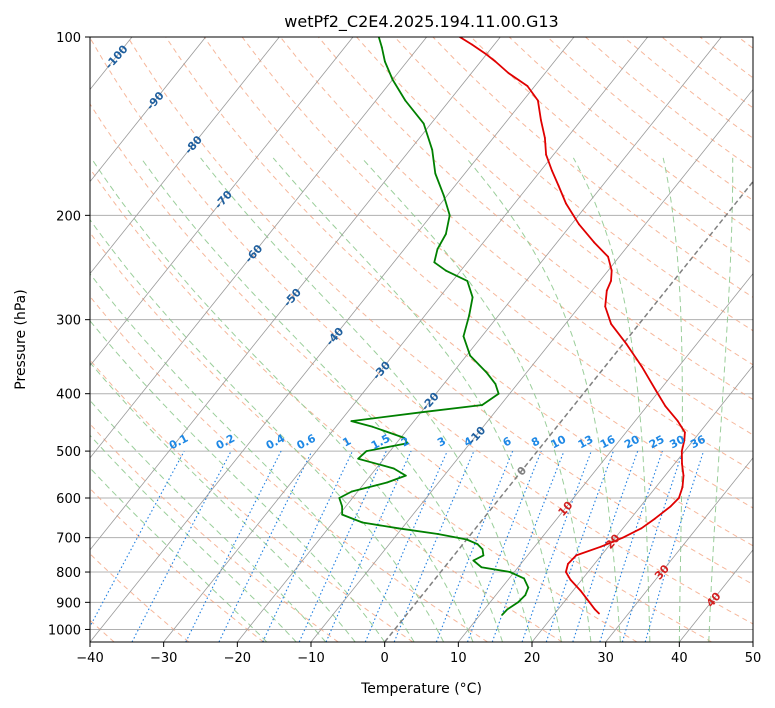 The width and height of the screenshot is (775, 708). I want to click on y-axis-title: Pressure (hPa), so click(21, 339).